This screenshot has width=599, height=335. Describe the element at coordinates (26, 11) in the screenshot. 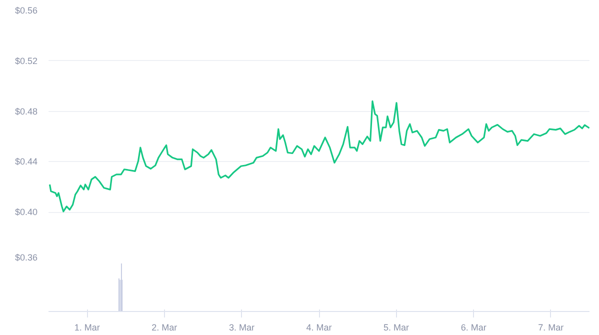

I see `y-tick-label: $0.56` at that location.